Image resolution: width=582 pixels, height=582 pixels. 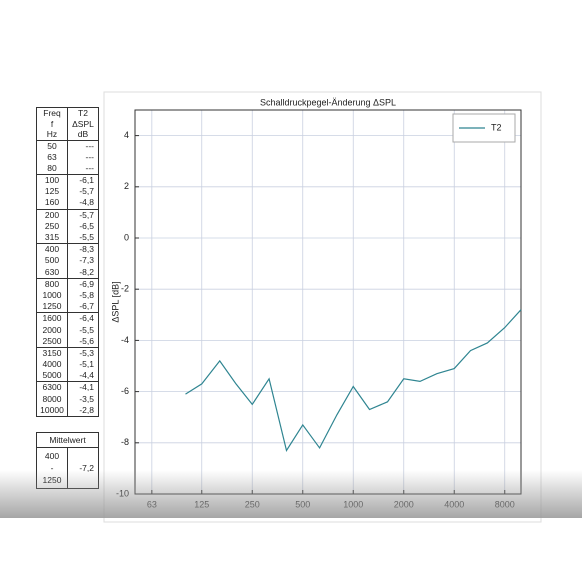 What do you see at coordinates (52, 468) in the screenshot?
I see `mean-range-text: -` at bounding box center [52, 468].